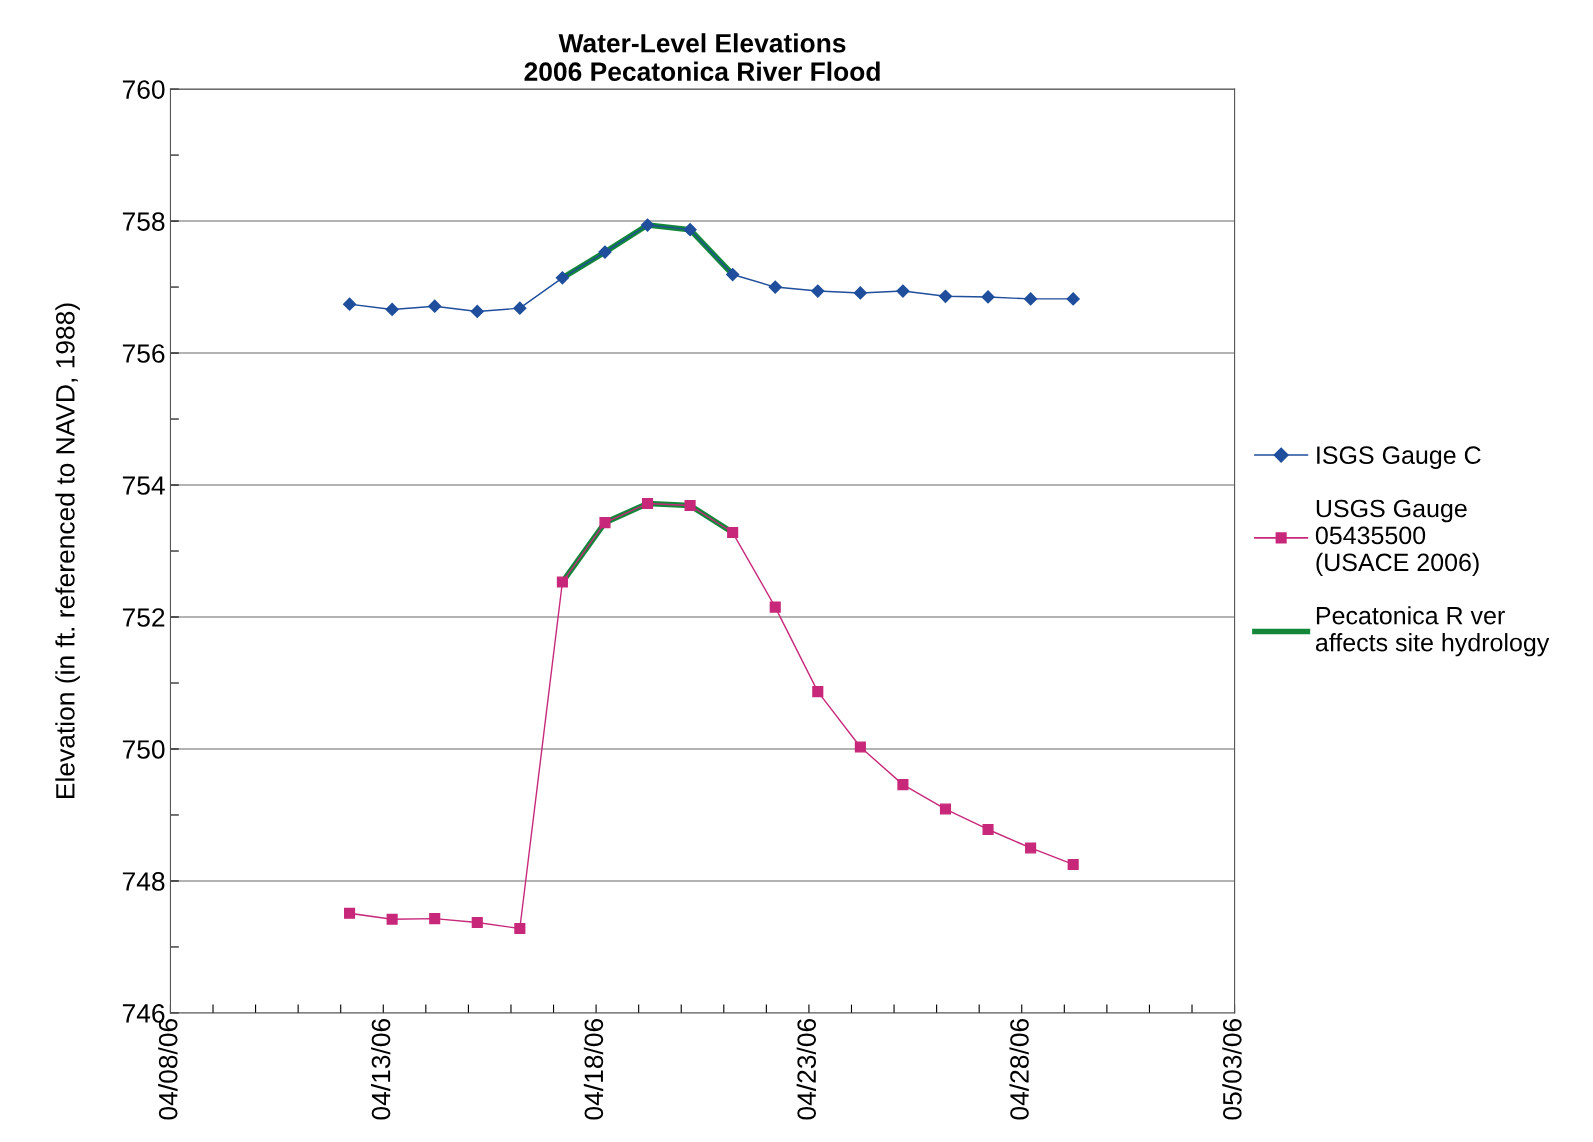 Image resolution: width=1593 pixels, height=1142 pixels. I want to click on x-tick-label: 04/23/06, so click(806, 1069).